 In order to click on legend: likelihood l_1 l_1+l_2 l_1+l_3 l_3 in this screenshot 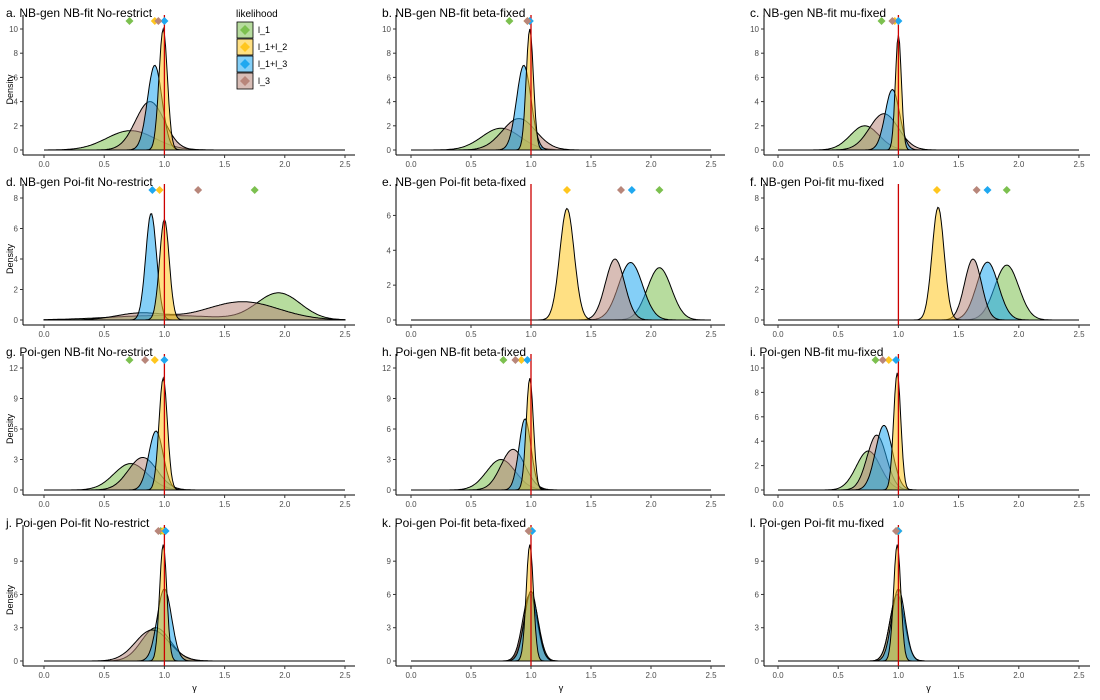, I will do `click(261, 49)`.